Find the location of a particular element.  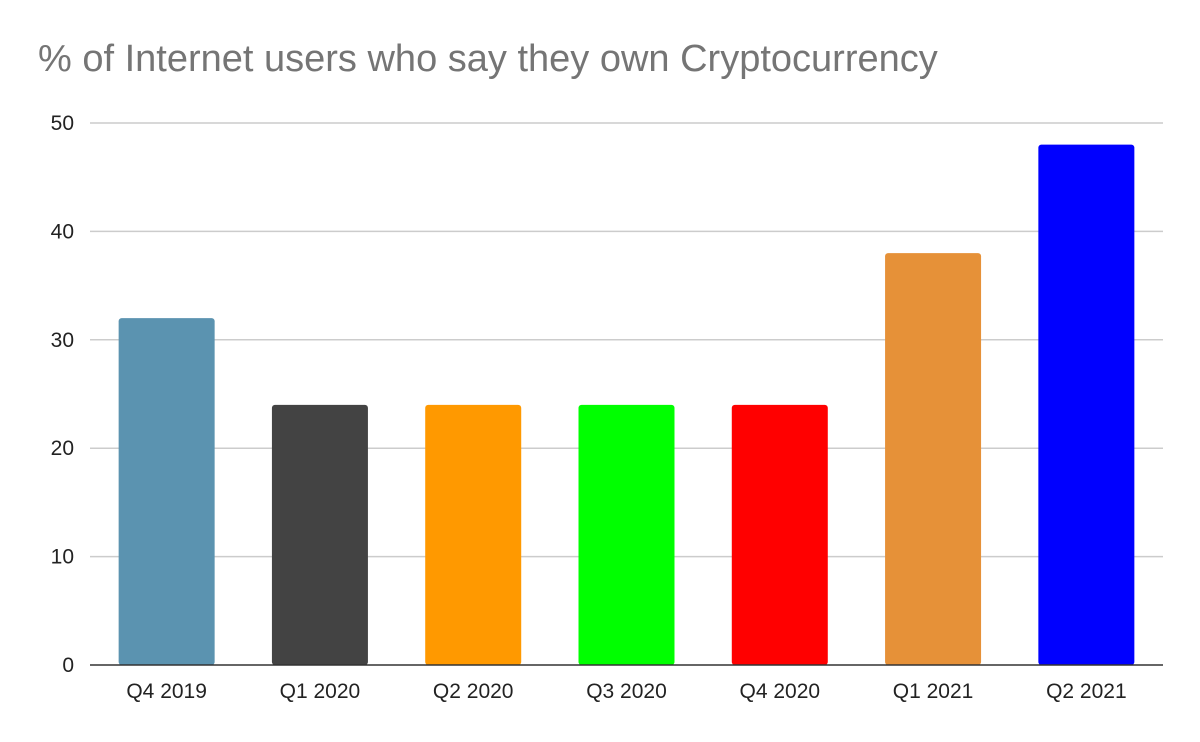

y-tick-label: 50 is located at coordinates (62, 123).